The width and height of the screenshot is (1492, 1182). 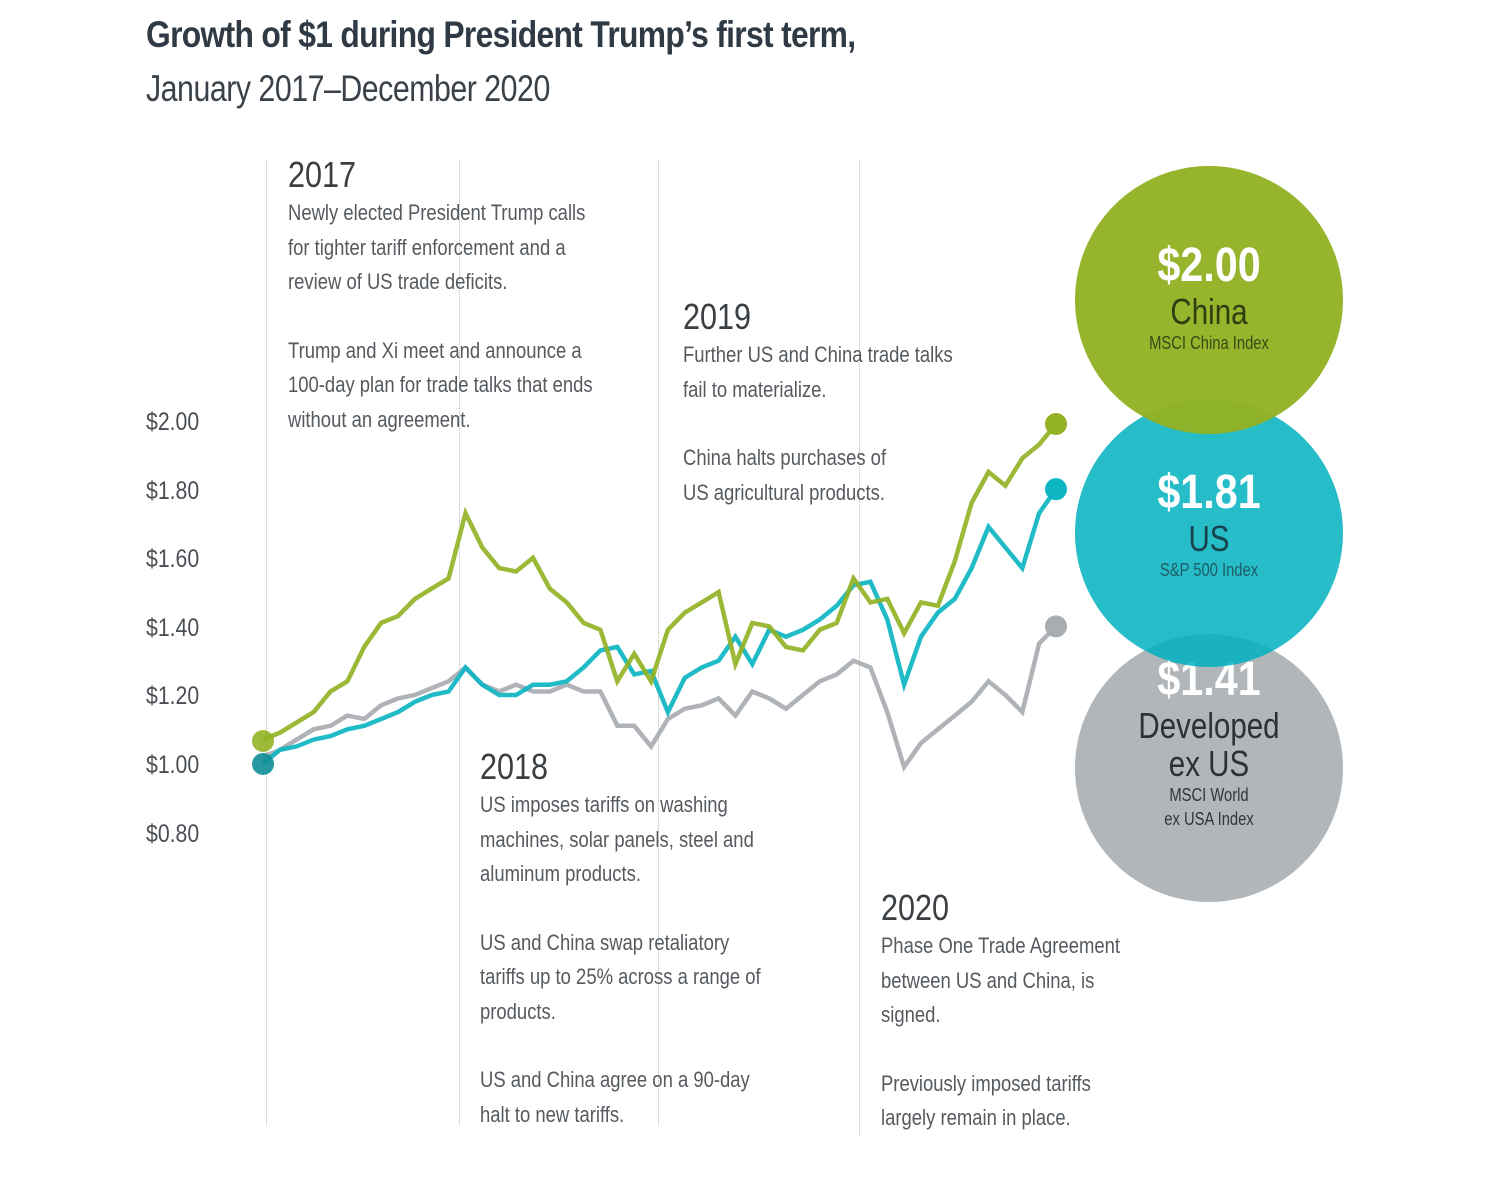 What do you see at coordinates (615, 1079) in the screenshot?
I see `annotation-line: US and China agree on a 90-day` at bounding box center [615, 1079].